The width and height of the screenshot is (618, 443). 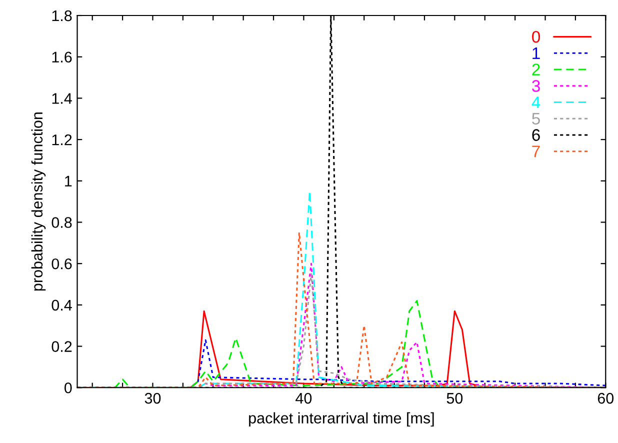 I want to click on legend-label: 0, so click(x=536, y=36).